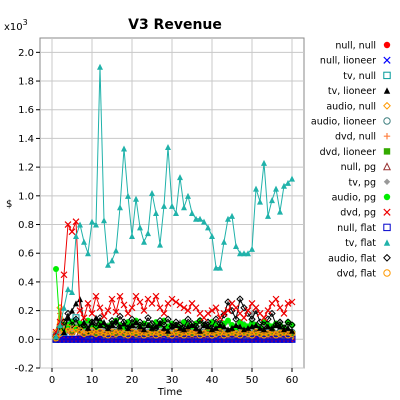  Describe the element at coordinates (16, 25) in the screenshot. I see `y-multiplier: x103` at that location.